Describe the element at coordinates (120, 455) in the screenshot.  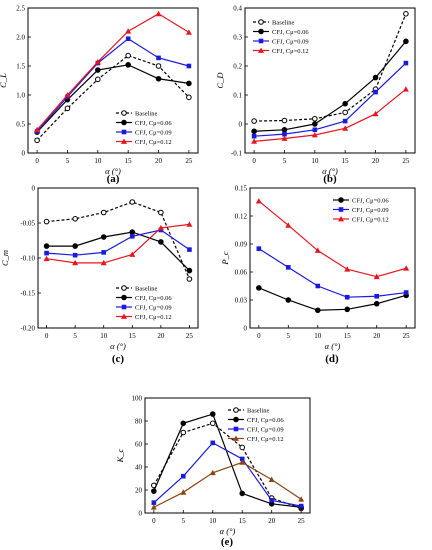
I see `y-axis-label: K_c` at that location.